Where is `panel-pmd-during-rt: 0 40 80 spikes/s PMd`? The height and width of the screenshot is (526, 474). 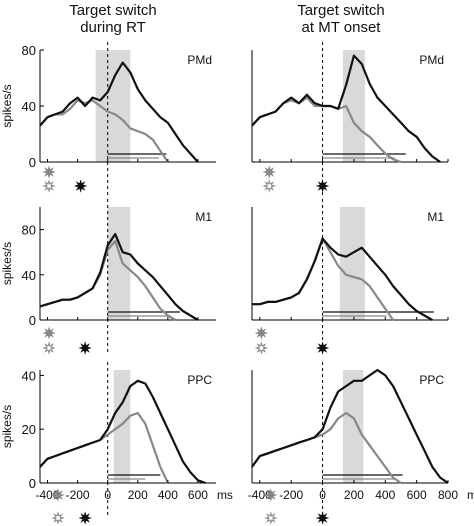 panel-pmd-during-rt: 0 40 80 spikes/s PMd is located at coordinates (108, 119).